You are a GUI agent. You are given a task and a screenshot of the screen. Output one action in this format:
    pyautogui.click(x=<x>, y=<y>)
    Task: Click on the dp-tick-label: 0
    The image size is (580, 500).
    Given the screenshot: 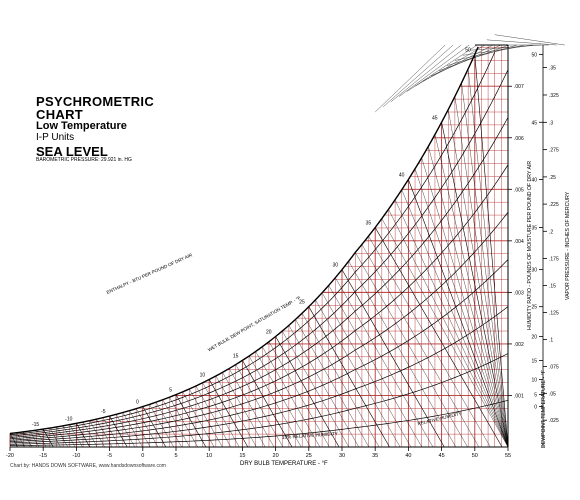 What is the action you would take?
    pyautogui.click(x=535, y=408)
    